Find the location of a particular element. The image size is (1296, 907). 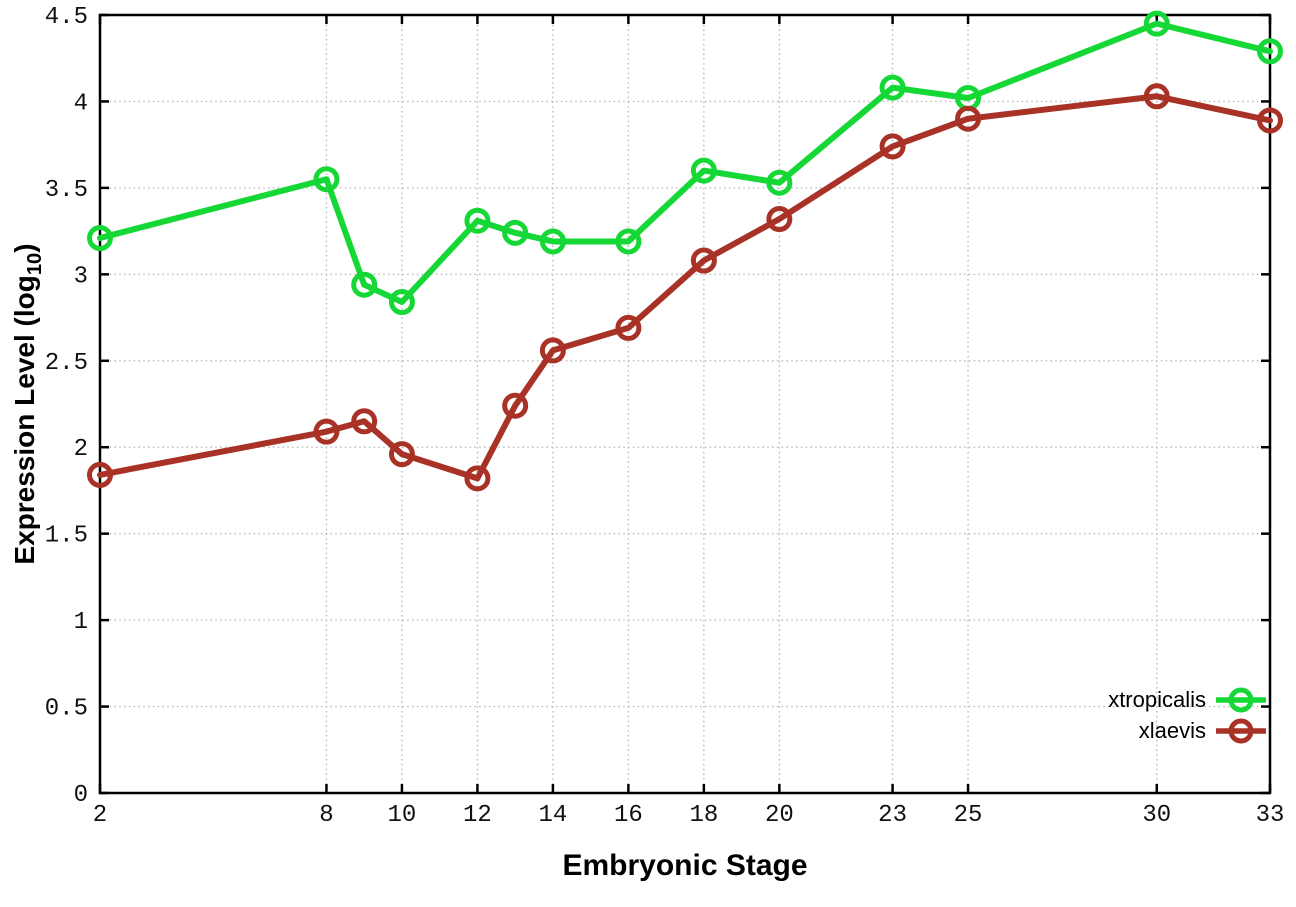

legend-label-xtropicalis: xtropicalis is located at coordinates (1157, 699).